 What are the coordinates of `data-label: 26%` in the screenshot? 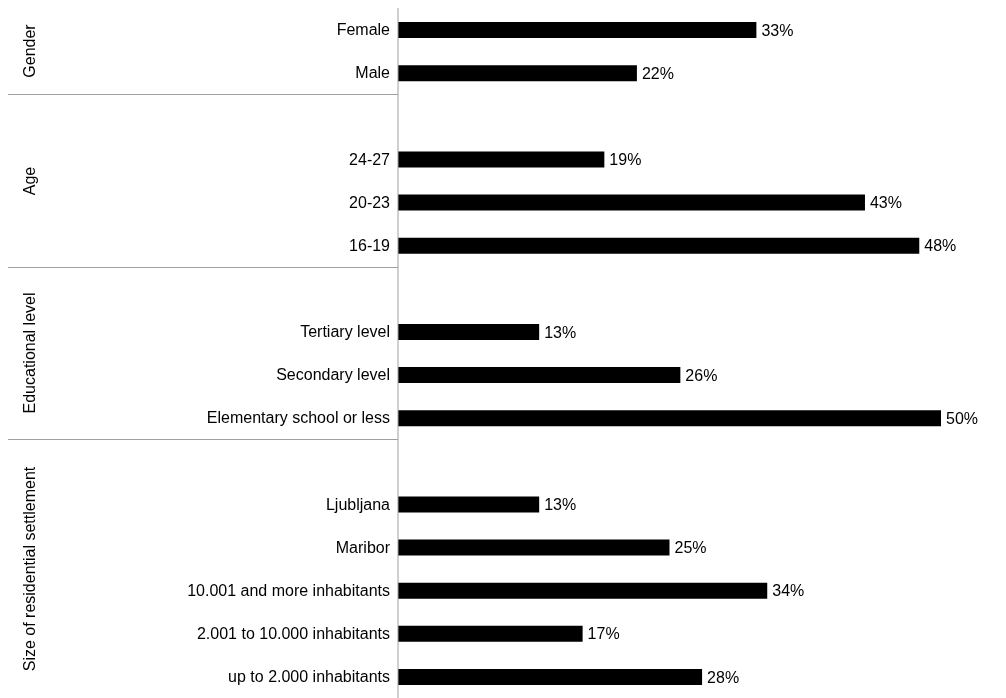 It's located at (701, 375).